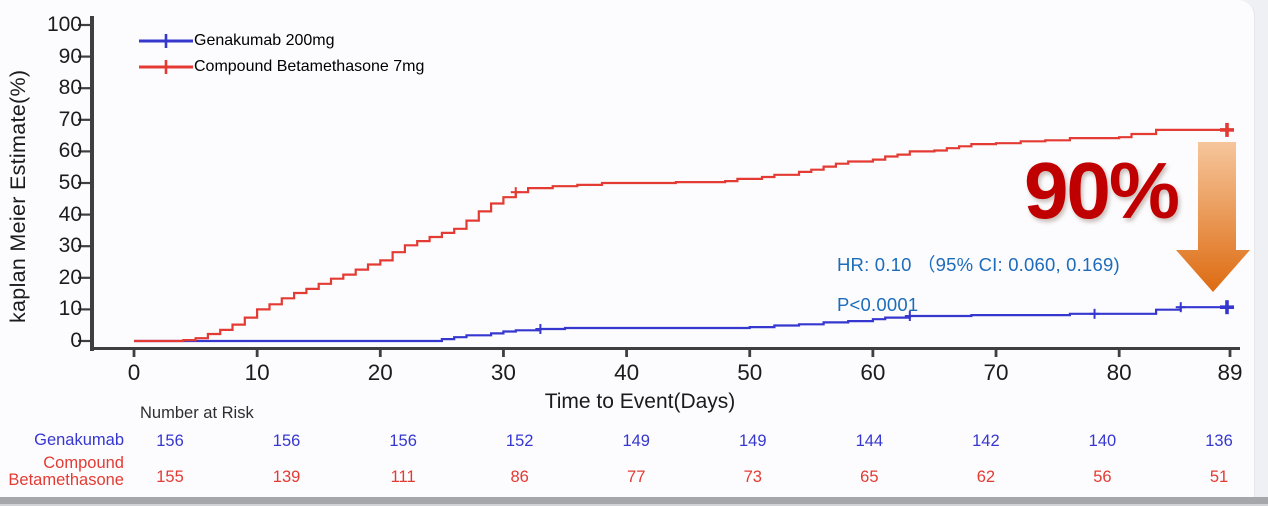 This screenshot has width=1268, height=506. I want to click on risk-count: 86, so click(519, 477).